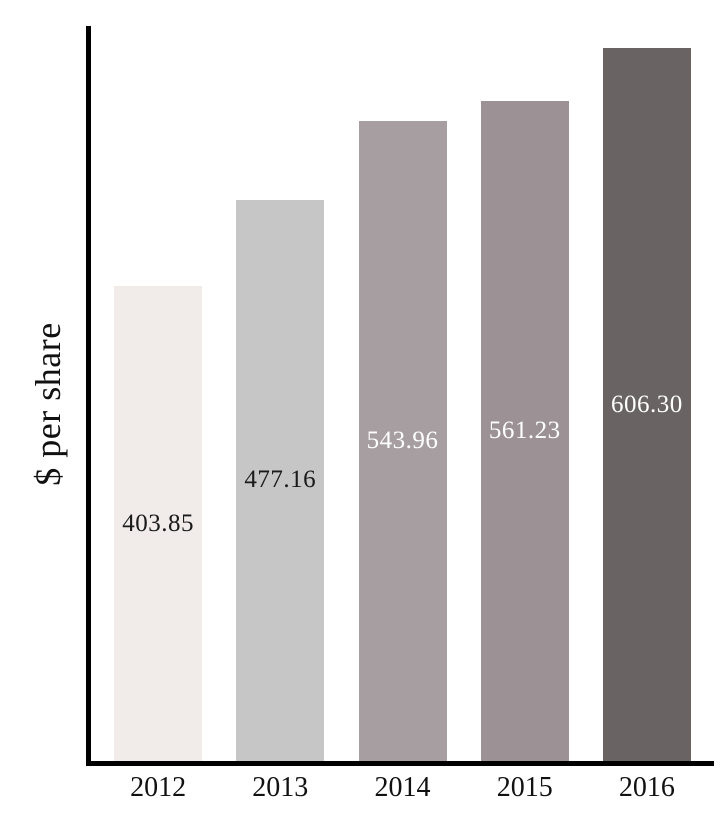  I want to click on bar-value-label-2016: 606.30, so click(647, 404).